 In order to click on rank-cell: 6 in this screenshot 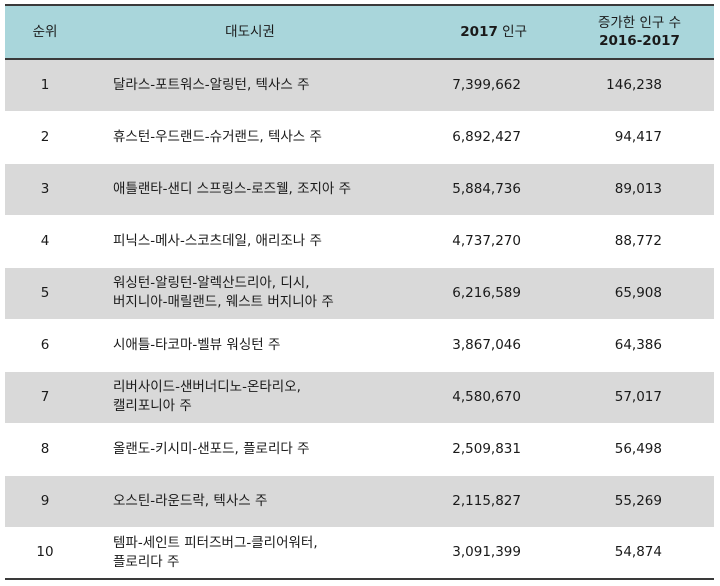, I will do `click(45, 345)`.